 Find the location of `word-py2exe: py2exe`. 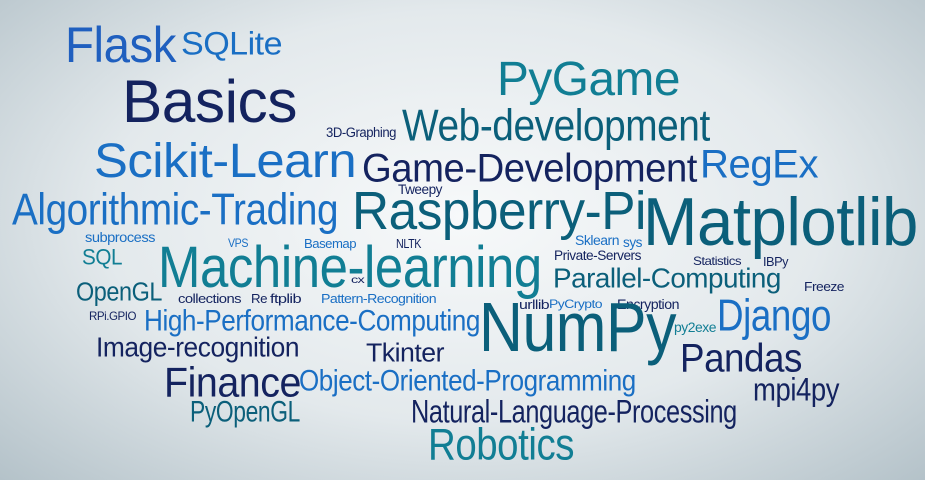

word-py2exe: py2exe is located at coordinates (695, 328).